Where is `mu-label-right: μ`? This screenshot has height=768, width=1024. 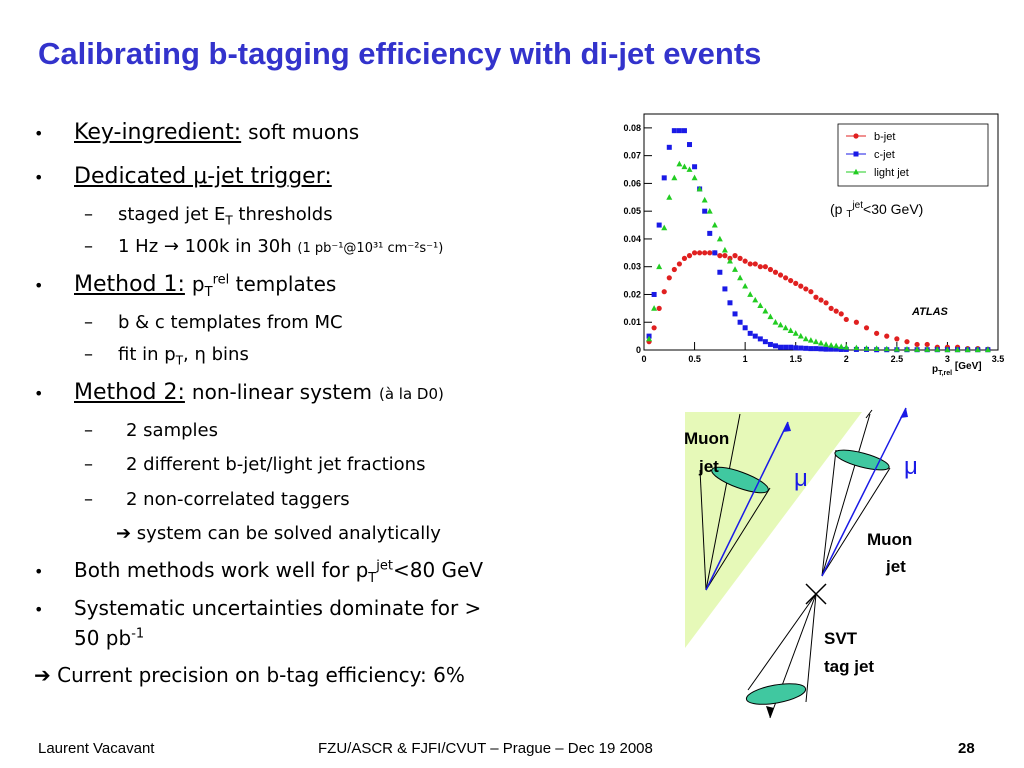 mu-label-right: μ is located at coordinates (911, 466).